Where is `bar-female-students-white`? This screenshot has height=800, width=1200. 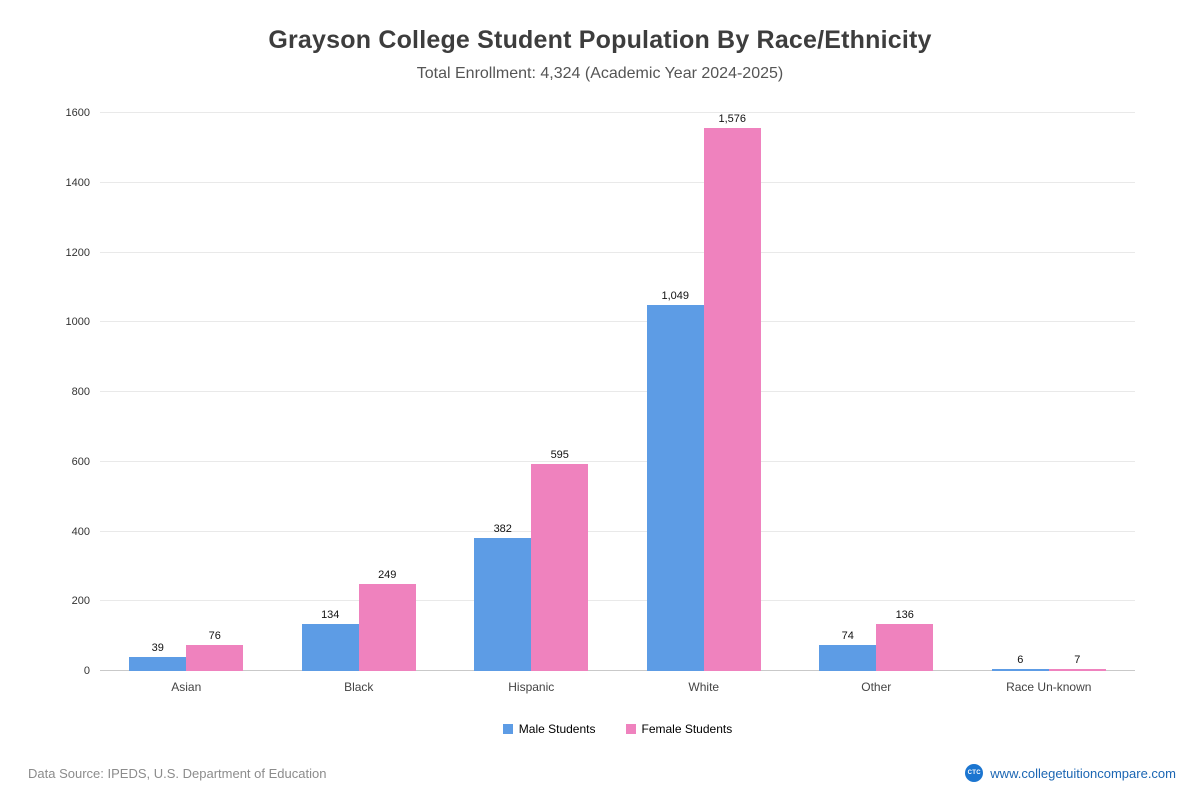 bar-female-students-white is located at coordinates (732, 399).